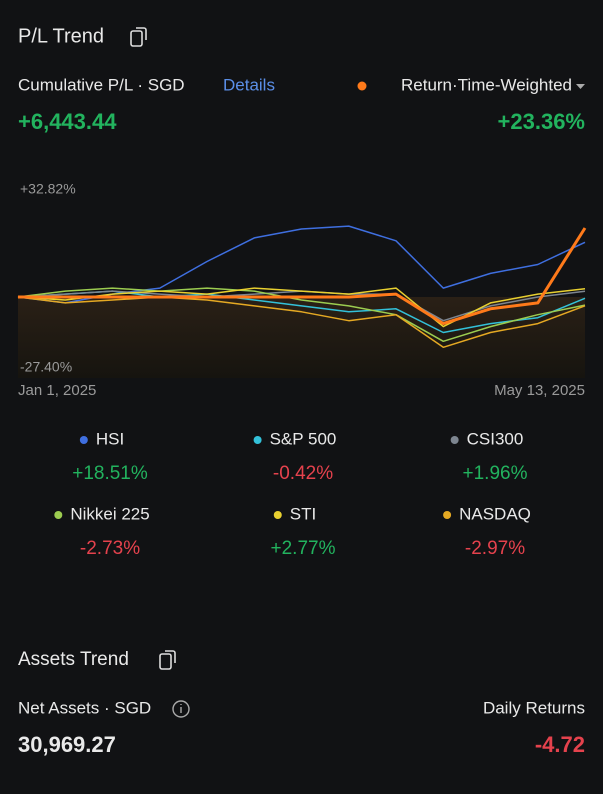 The height and width of the screenshot is (794, 603). I want to click on y-tick-label: +32.82%, so click(48, 189).